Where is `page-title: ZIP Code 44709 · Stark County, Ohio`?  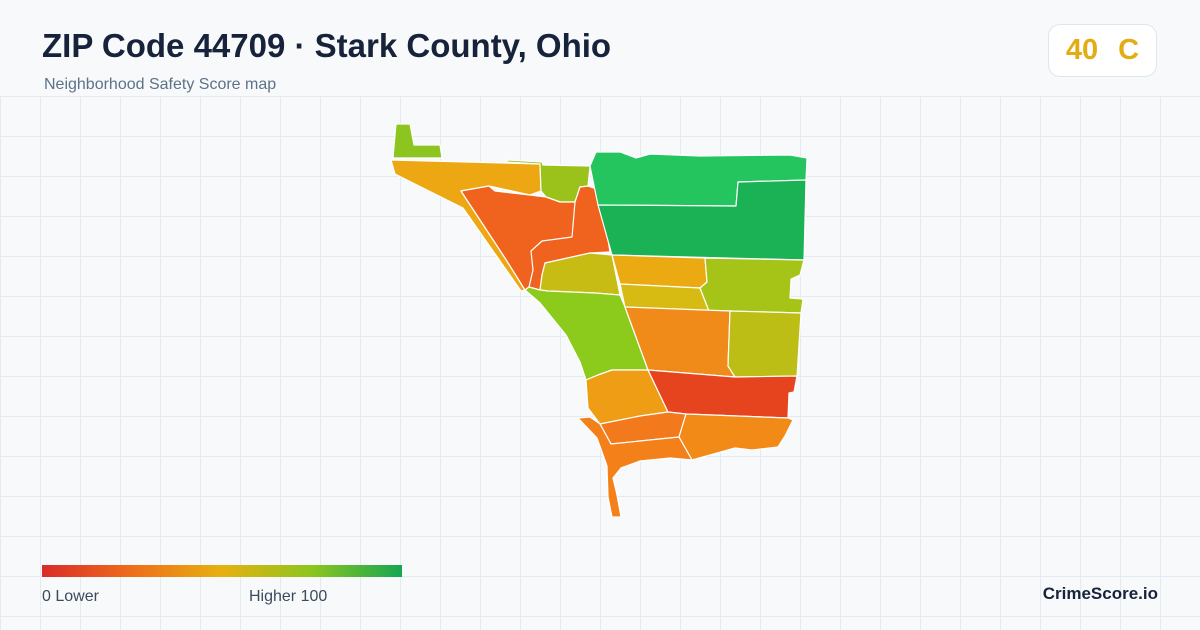 page-title: ZIP Code 44709 · Stark County, Ohio is located at coordinates (327, 45).